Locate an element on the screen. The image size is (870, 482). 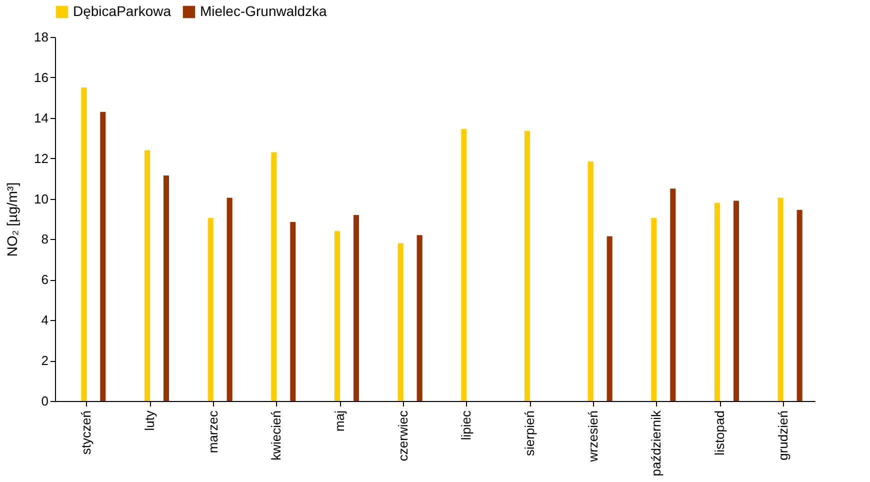
x-tick-label: styczeń is located at coordinates (86, 432).